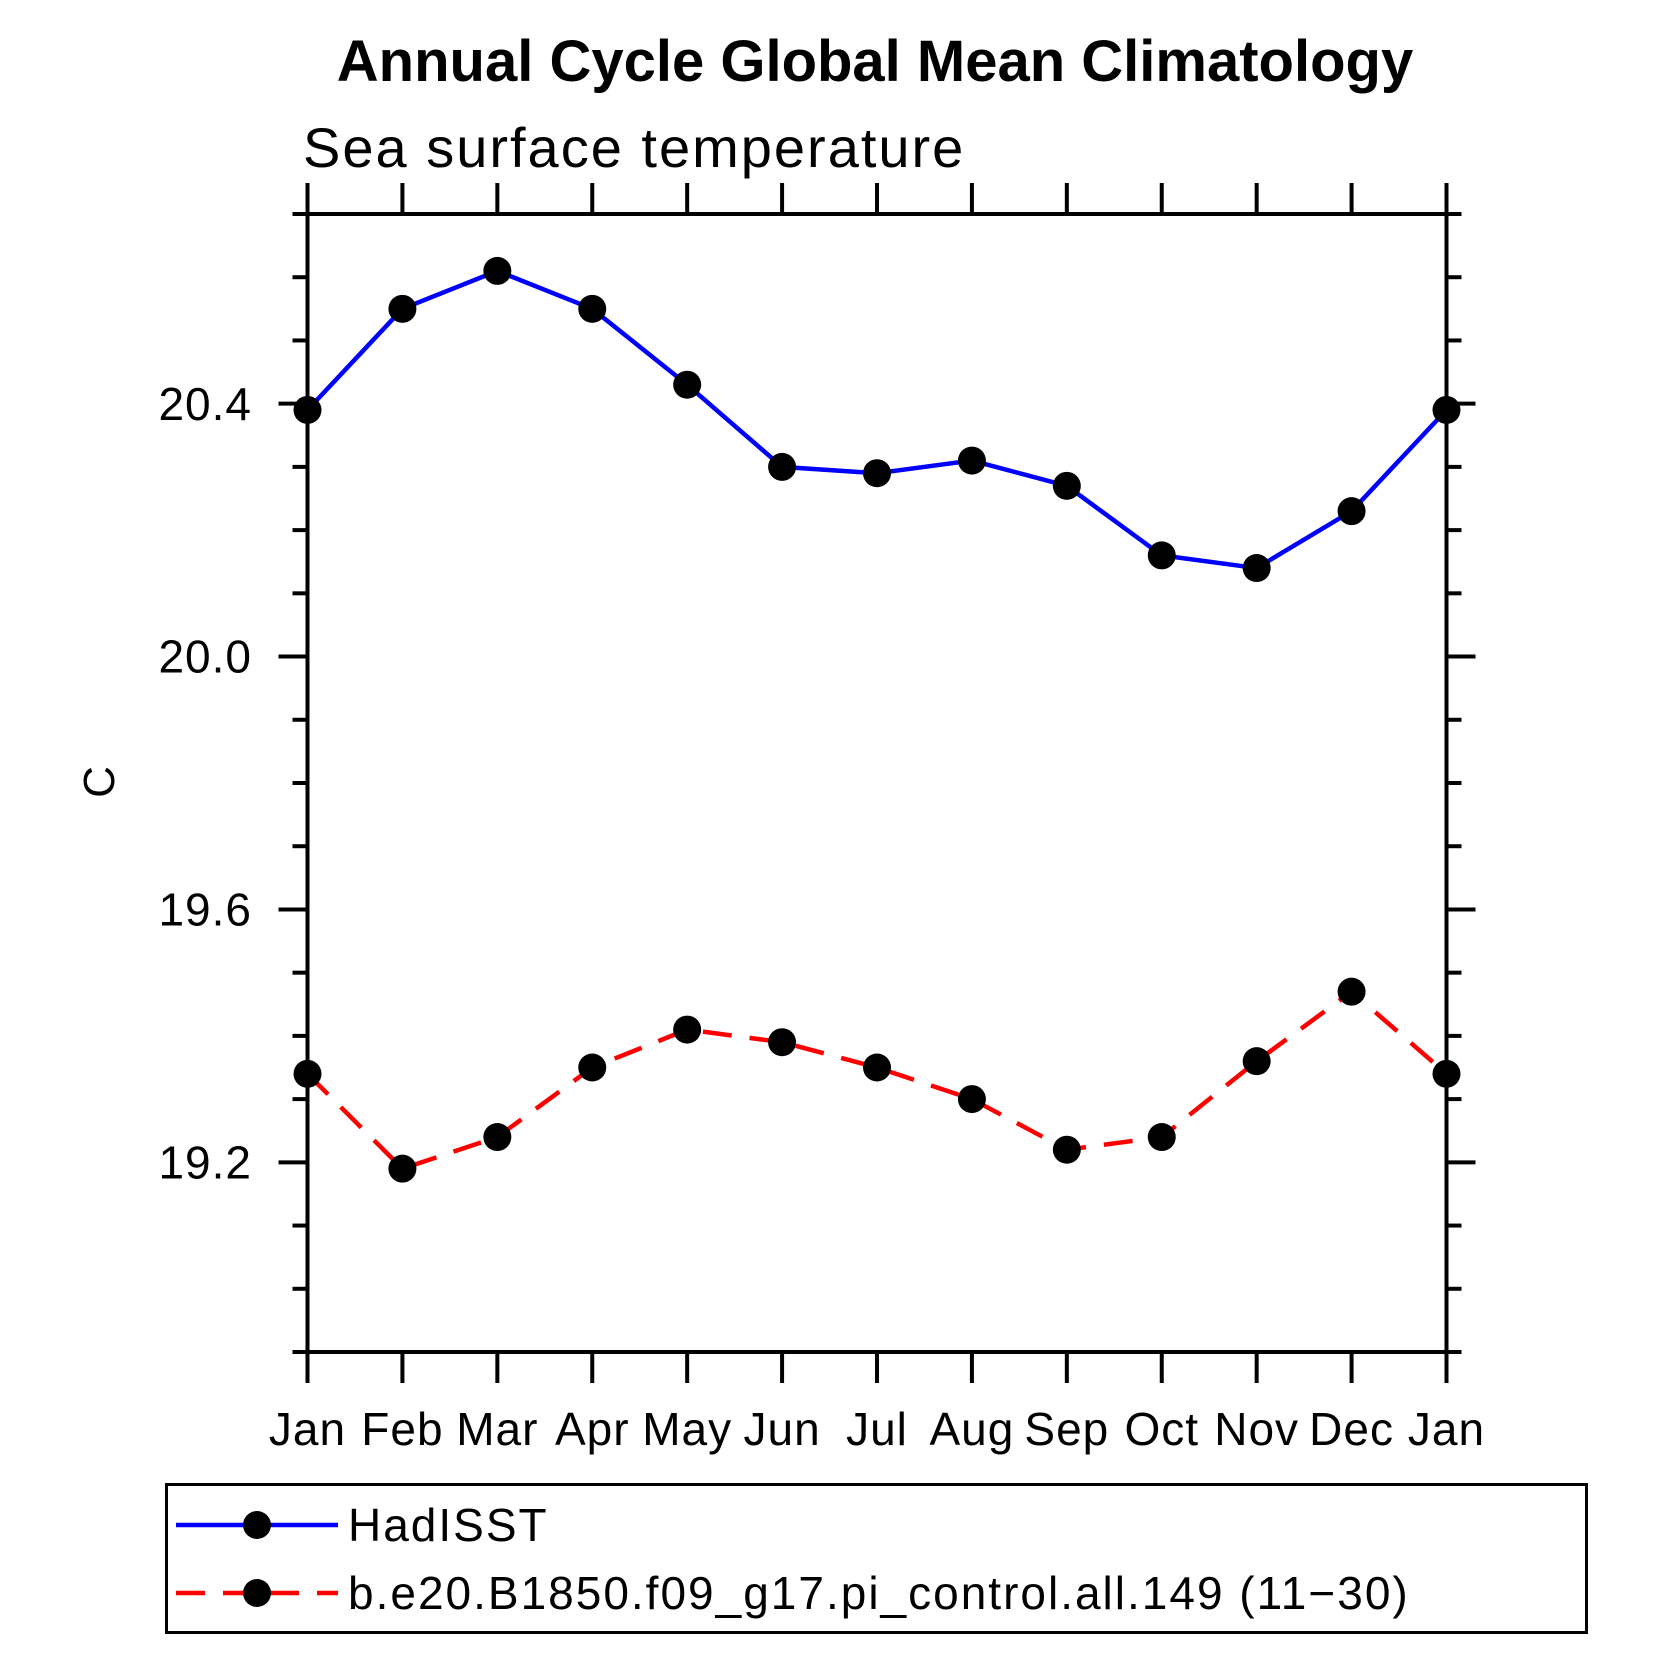  Describe the element at coordinates (205, 404) in the screenshot. I see `y-tick-label: 20.4` at that location.